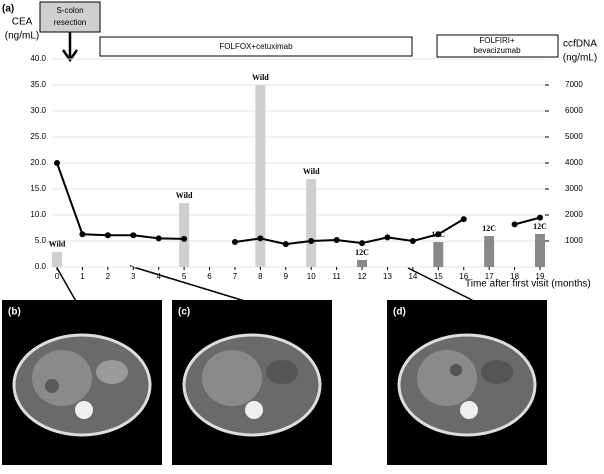  I want to click on y-tick-label: 10.0, so click(38, 214).